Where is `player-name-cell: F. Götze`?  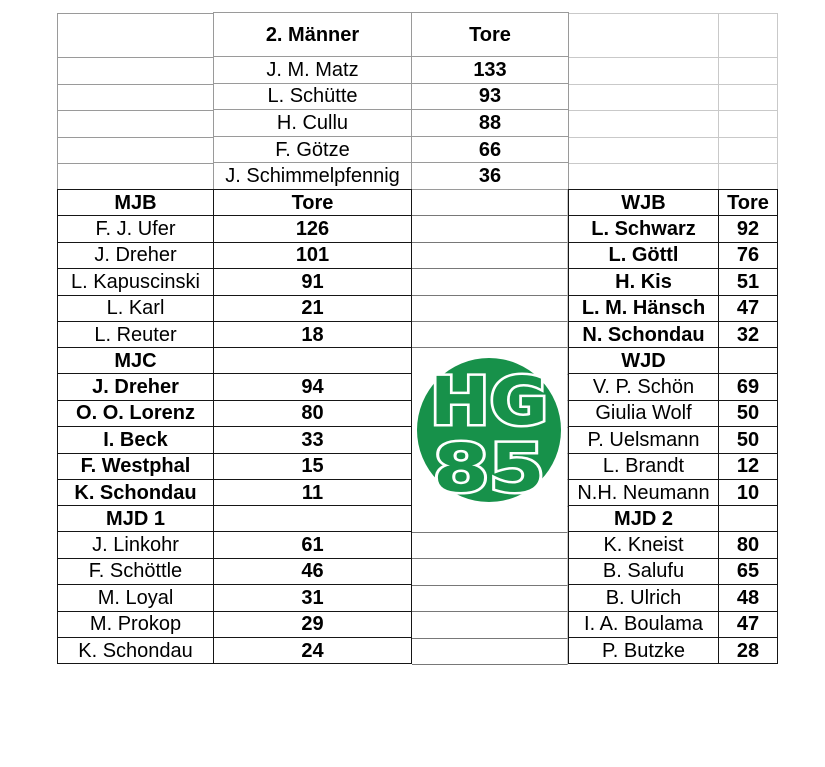
player-name-cell: F. Götze is located at coordinates (313, 150).